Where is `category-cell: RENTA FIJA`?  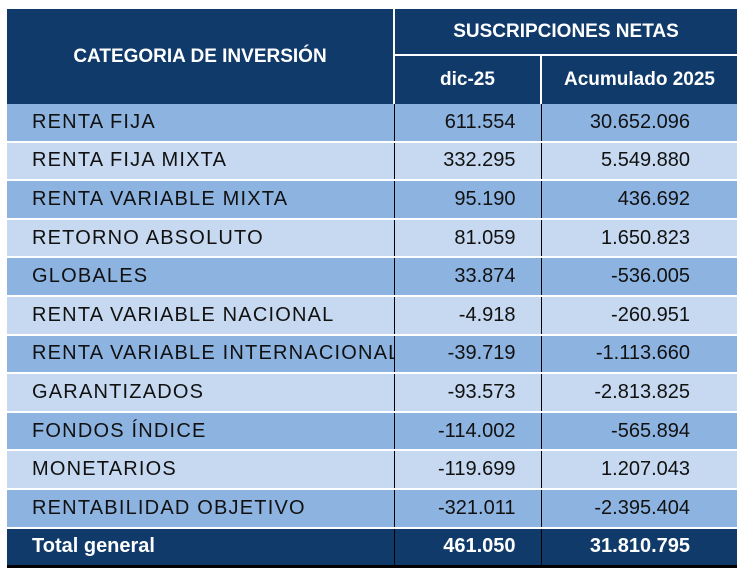
category-cell: RENTA FIJA is located at coordinates (201, 123).